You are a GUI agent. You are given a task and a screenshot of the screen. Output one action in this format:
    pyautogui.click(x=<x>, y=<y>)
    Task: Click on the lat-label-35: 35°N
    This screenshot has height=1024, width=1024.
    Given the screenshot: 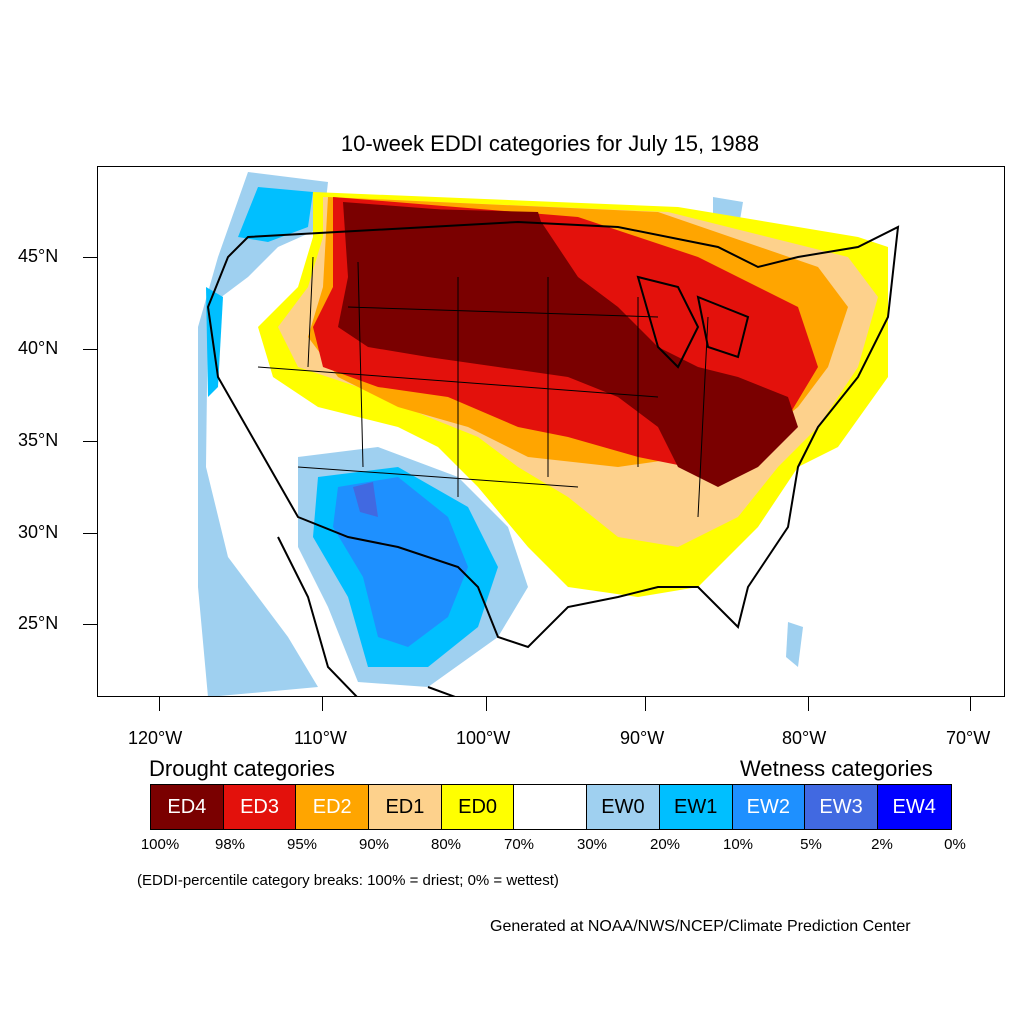 What is the action you would take?
    pyautogui.click(x=38, y=440)
    